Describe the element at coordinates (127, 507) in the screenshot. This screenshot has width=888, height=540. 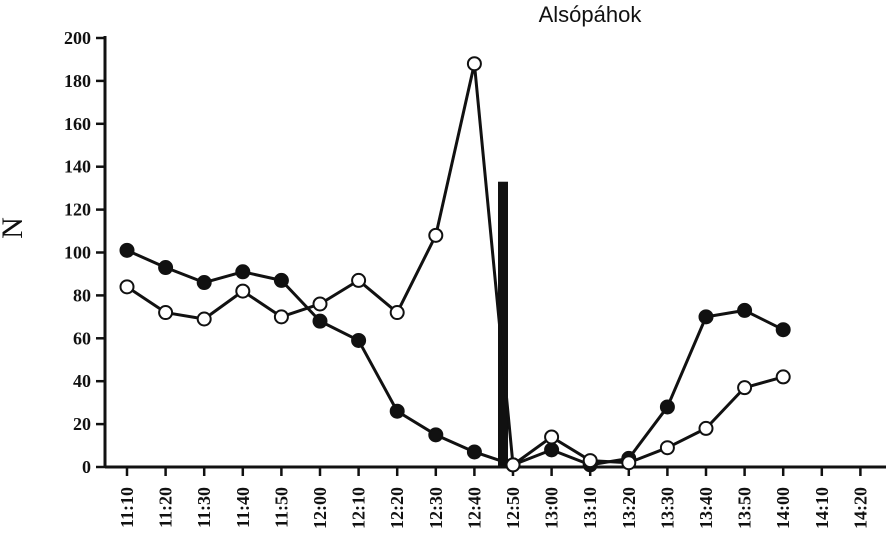
I see `x-tick-label: 11:10` at that location.